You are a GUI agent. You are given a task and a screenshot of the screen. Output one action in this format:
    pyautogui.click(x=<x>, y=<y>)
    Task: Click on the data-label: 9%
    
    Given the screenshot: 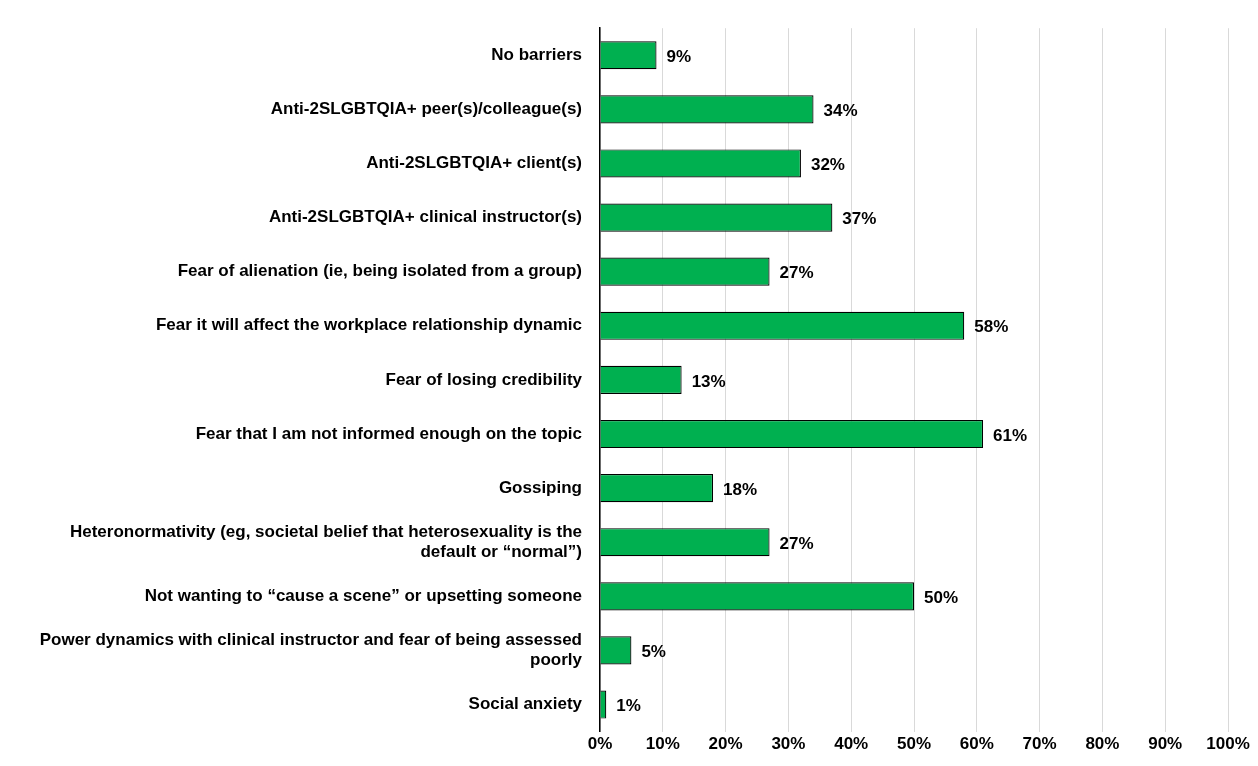 What is the action you would take?
    pyautogui.click(x=679, y=56)
    